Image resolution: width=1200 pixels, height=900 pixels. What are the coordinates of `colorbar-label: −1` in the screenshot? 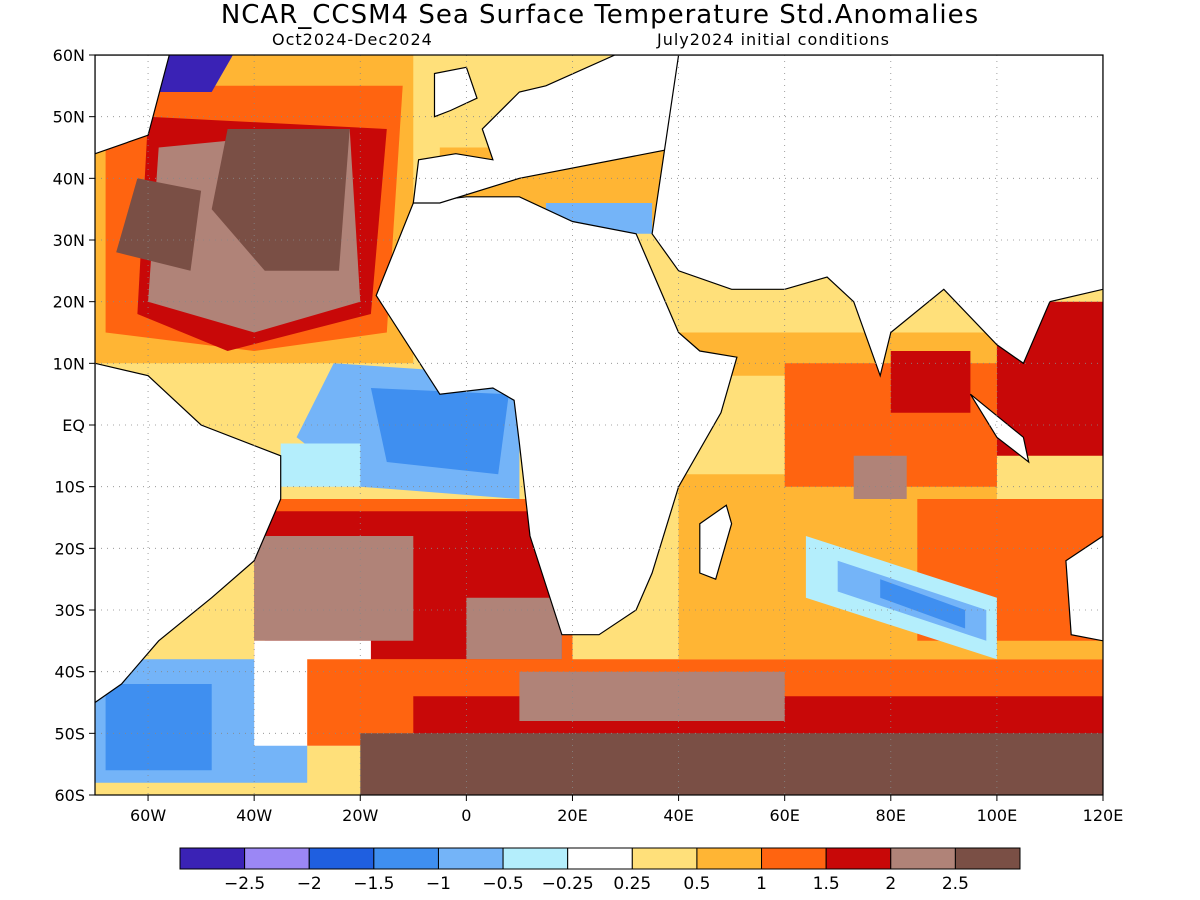 It's located at (438, 884).